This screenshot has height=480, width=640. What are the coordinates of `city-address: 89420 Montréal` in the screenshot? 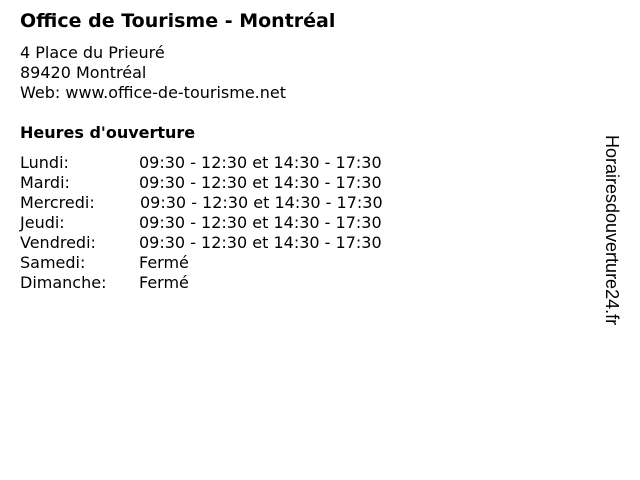 It's located at (83, 72).